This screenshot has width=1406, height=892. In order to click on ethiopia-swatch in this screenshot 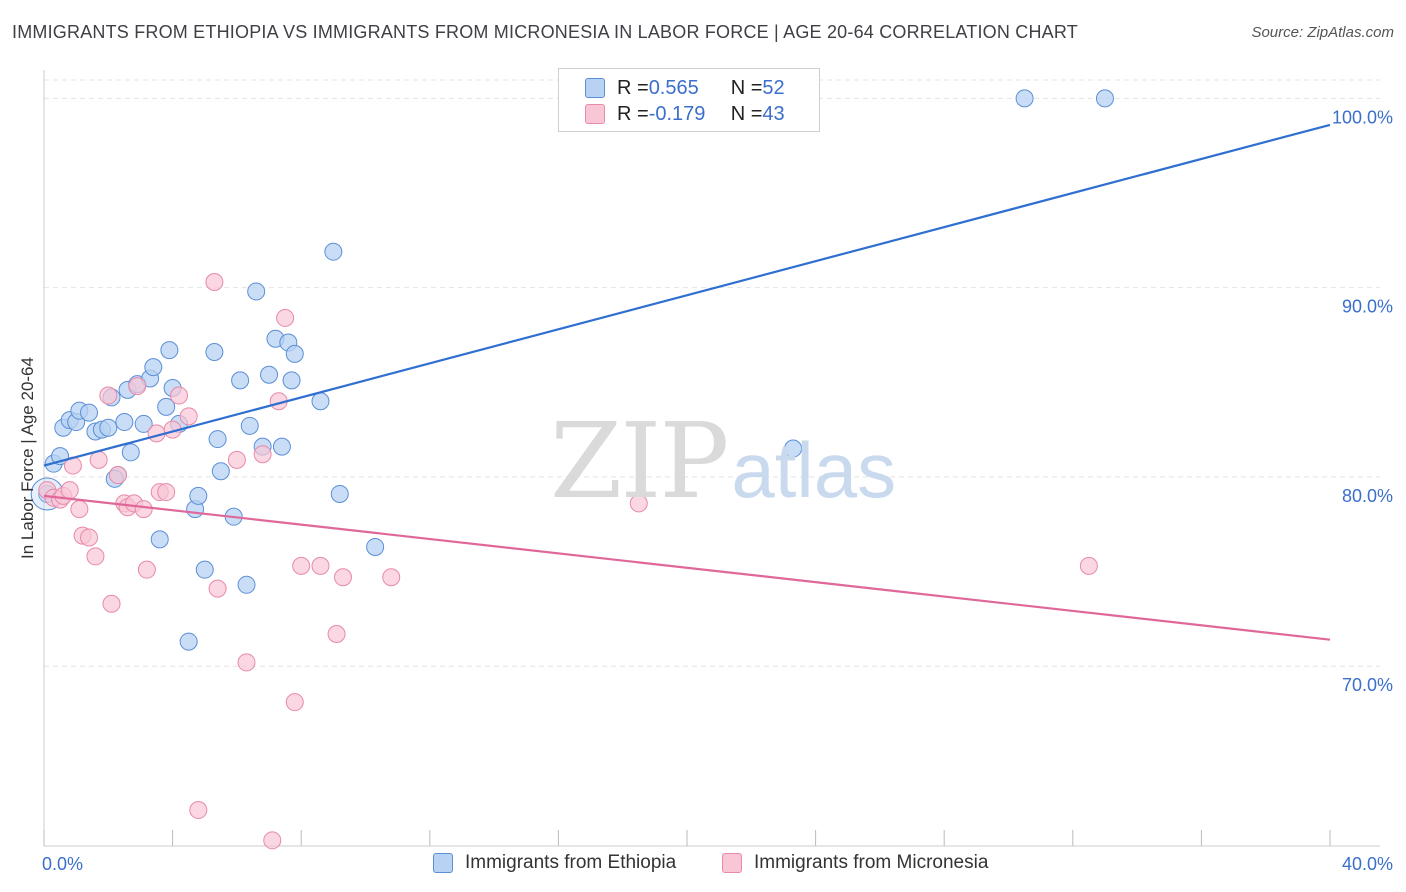, I will do `click(595, 88)`.